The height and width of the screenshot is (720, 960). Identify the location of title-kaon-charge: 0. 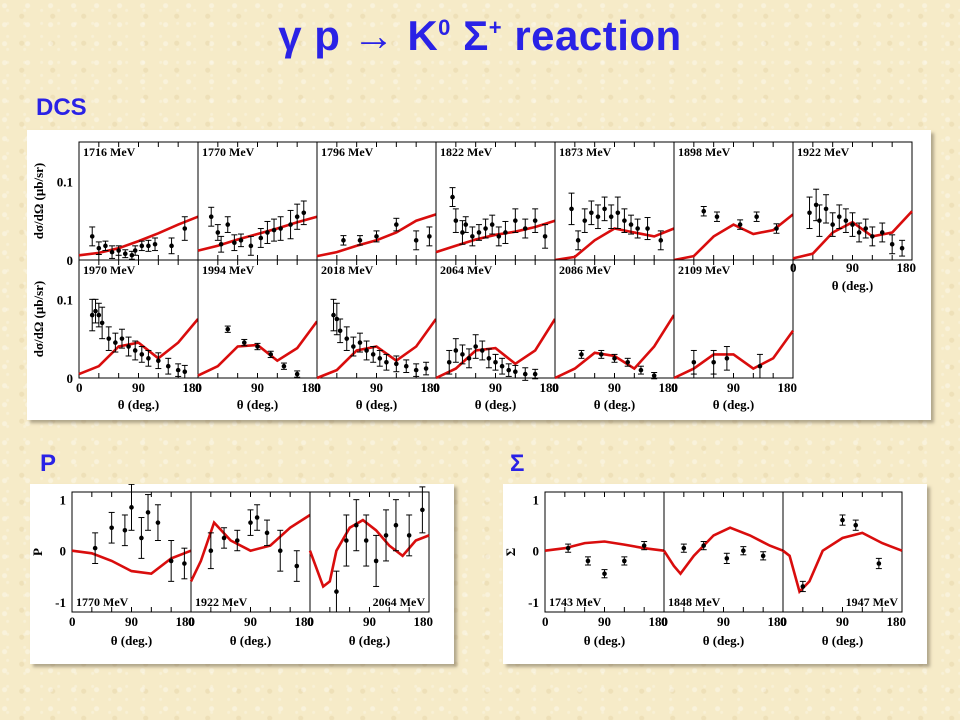
(444, 27).